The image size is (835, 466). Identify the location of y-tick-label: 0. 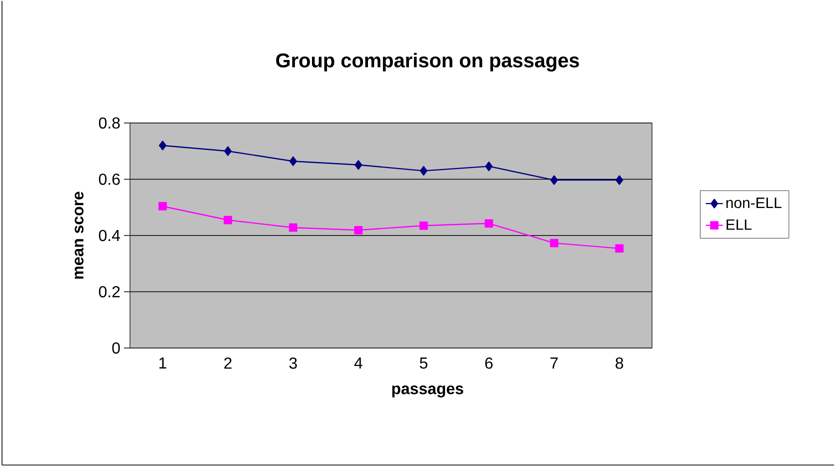
(116, 348).